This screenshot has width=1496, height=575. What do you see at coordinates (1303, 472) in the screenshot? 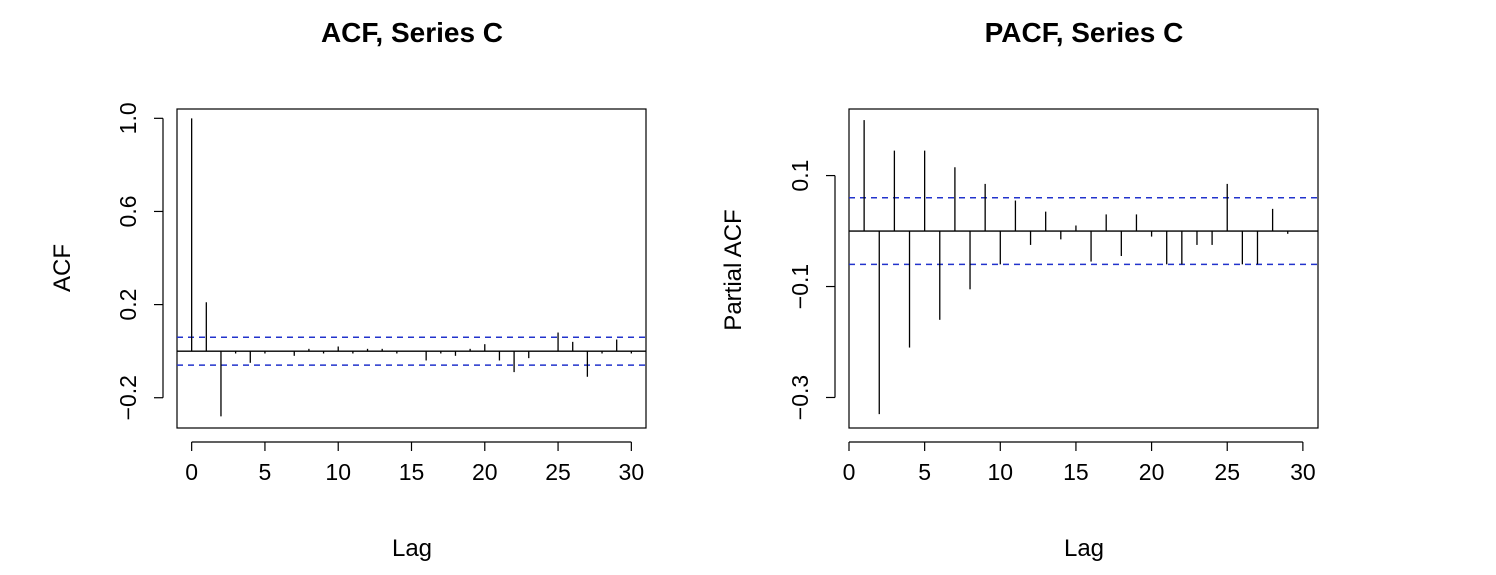
I see `pacf-x-tick-label: 30` at bounding box center [1303, 472].